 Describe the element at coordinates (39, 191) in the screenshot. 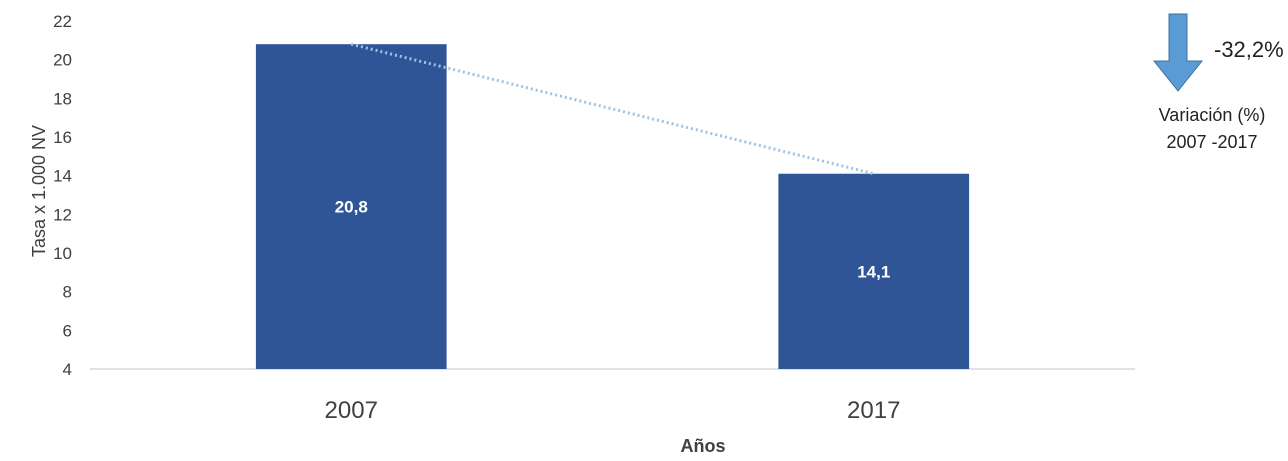

I see `y-axis-title: Tasa x 1.000 NV` at that location.